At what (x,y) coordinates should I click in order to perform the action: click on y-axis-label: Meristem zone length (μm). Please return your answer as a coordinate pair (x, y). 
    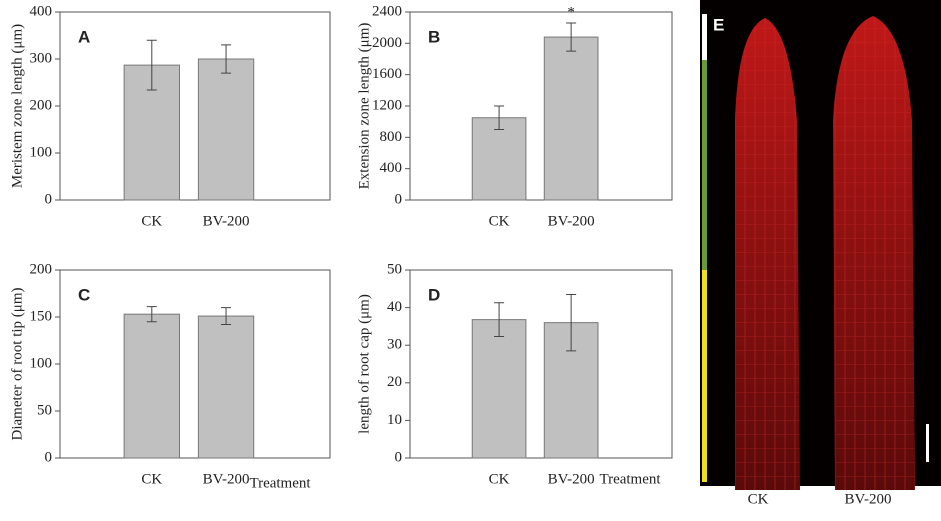
    Looking at the image, I should click on (17, 106).